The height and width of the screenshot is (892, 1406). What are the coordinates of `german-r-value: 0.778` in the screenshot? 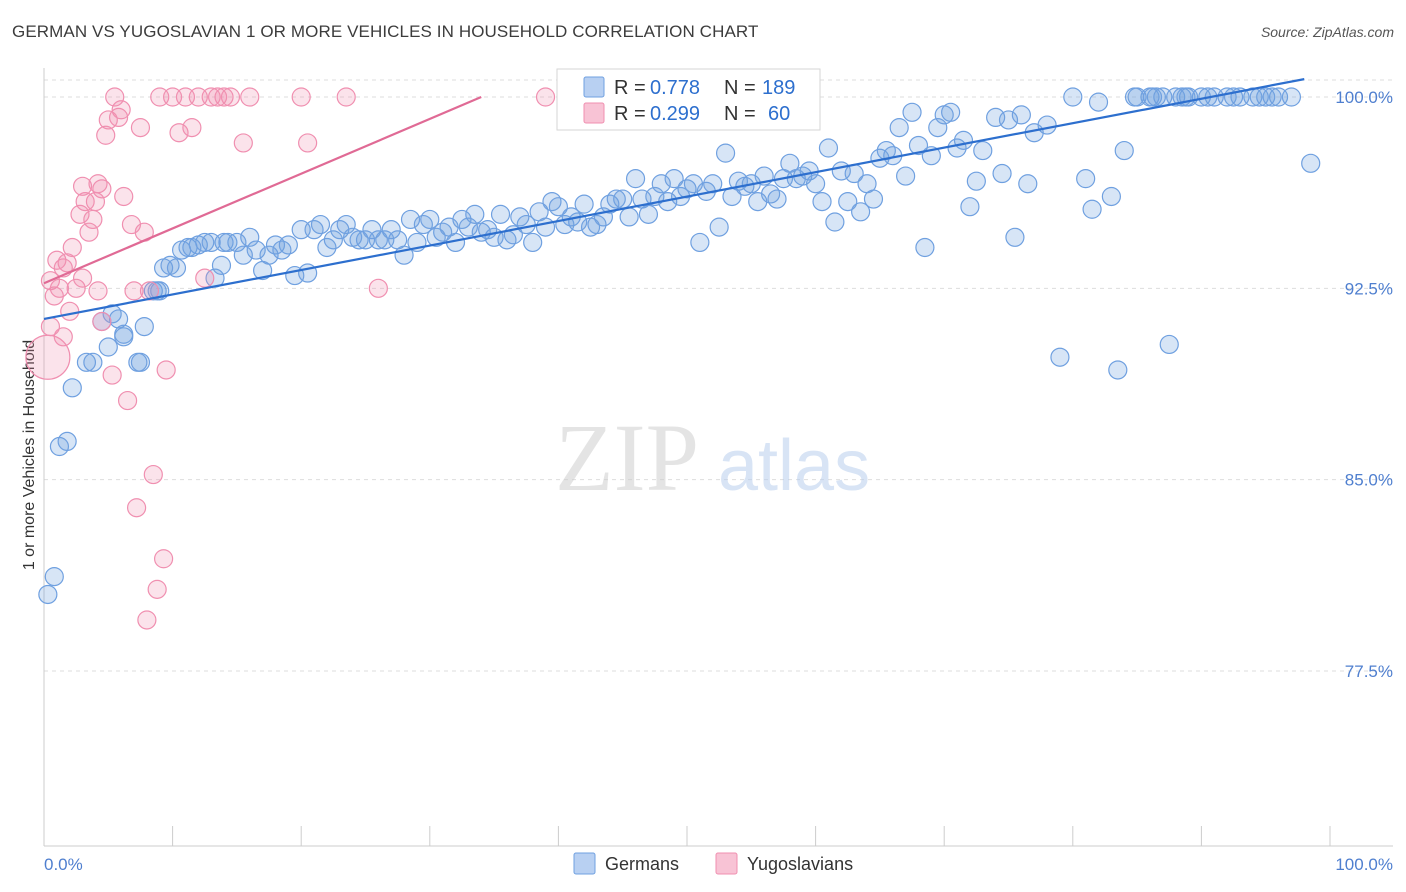 It's located at (675, 88).